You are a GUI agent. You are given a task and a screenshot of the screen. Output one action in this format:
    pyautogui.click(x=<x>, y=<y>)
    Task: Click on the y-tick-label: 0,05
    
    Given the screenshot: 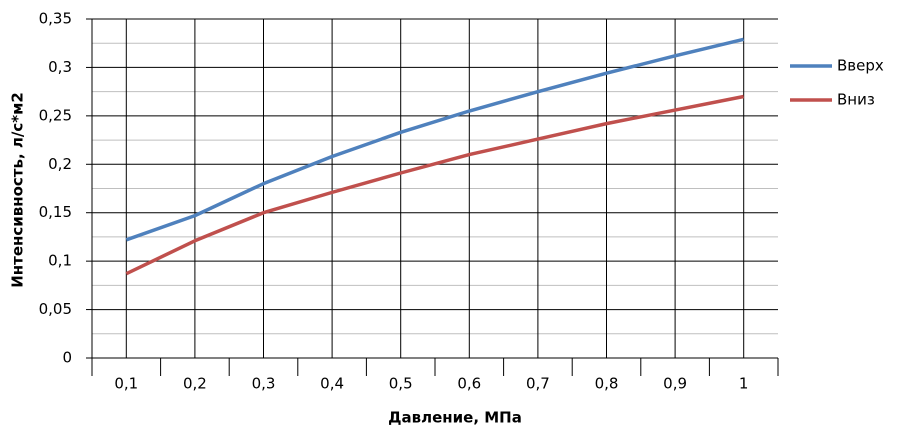 What is the action you would take?
    pyautogui.click(x=55, y=309)
    